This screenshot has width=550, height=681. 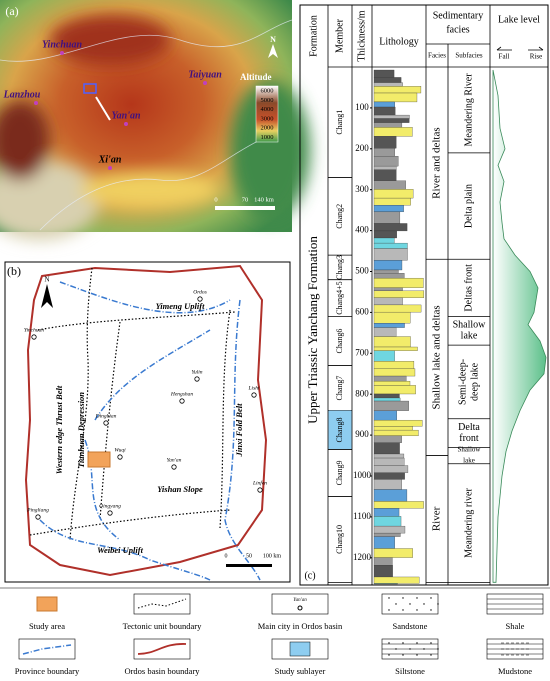 I want to click on city-label: Hengshan, so click(x=182, y=394).